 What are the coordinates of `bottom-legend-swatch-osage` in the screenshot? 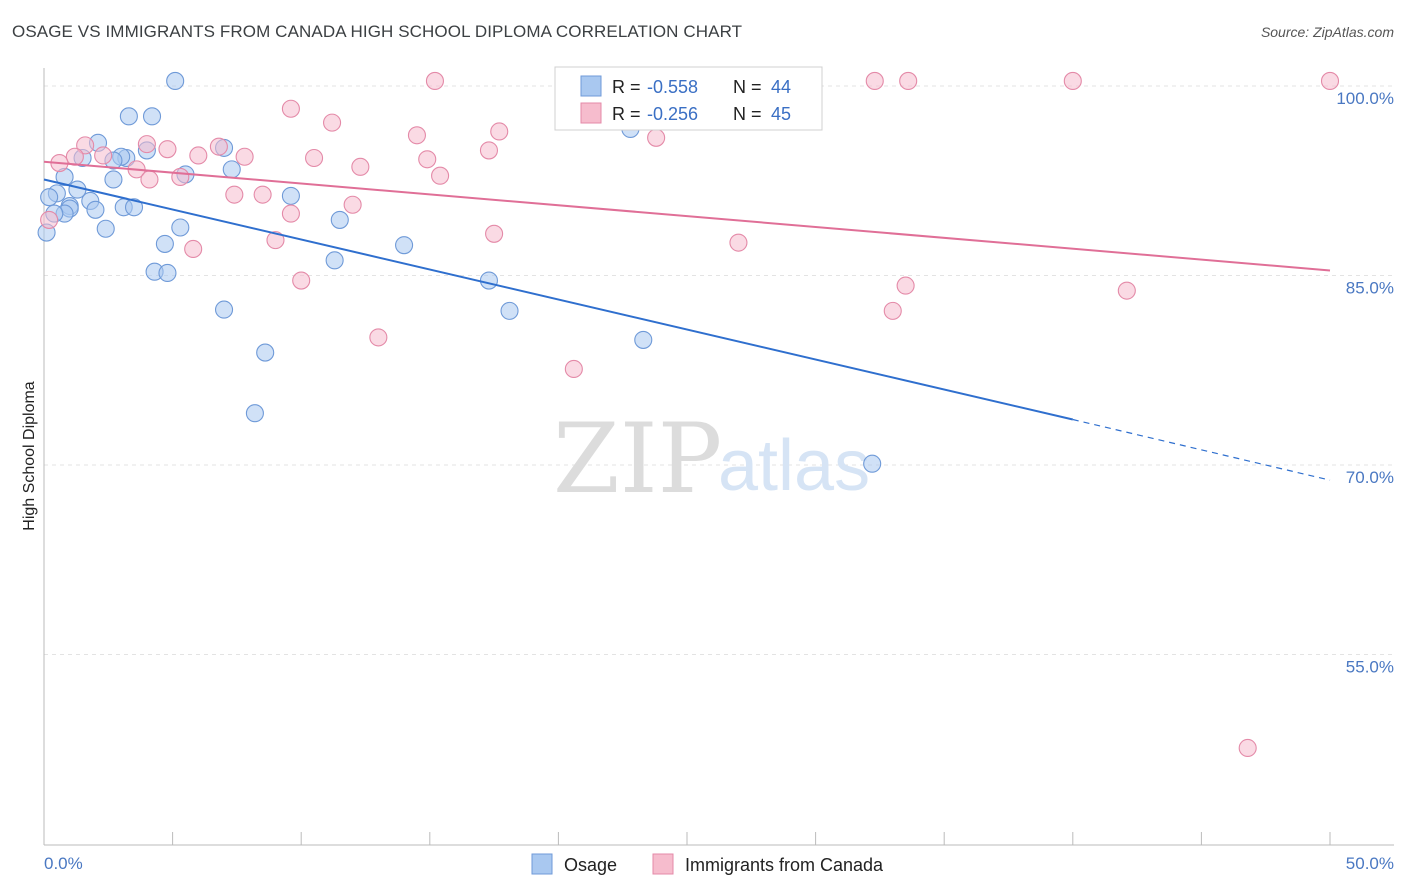 It's located at (542, 864).